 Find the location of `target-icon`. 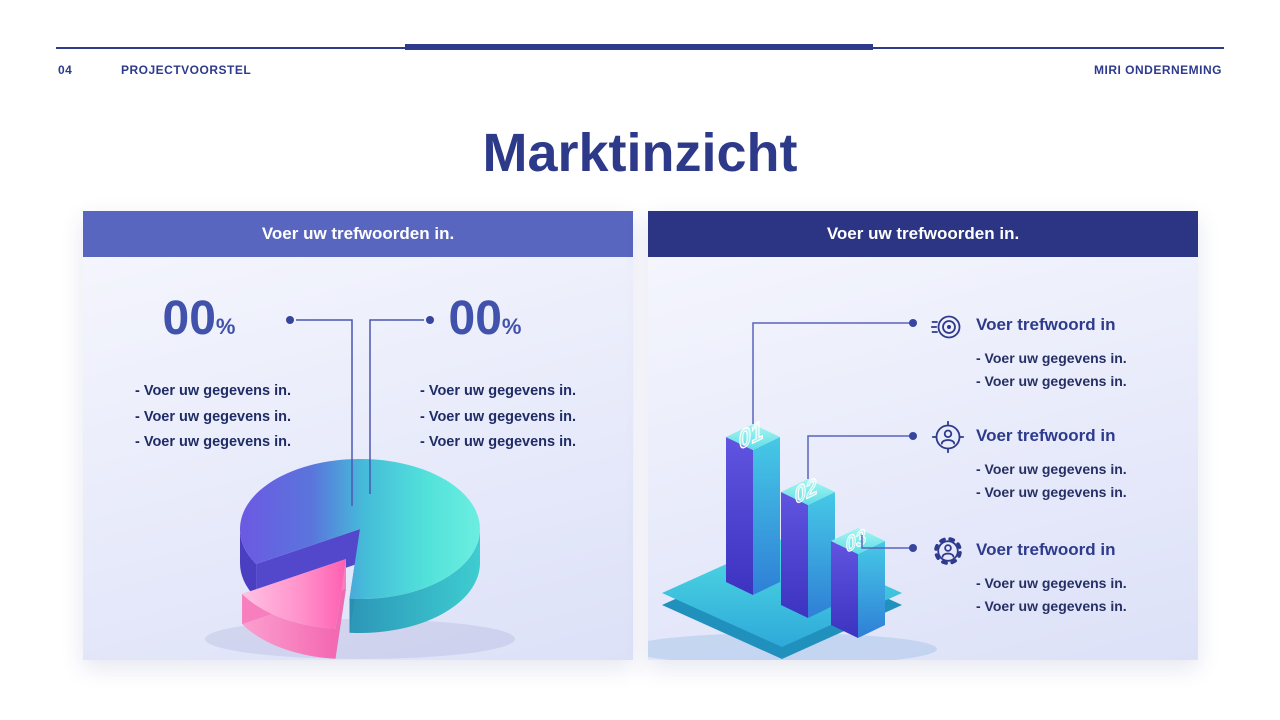

target-icon is located at coordinates (948, 327).